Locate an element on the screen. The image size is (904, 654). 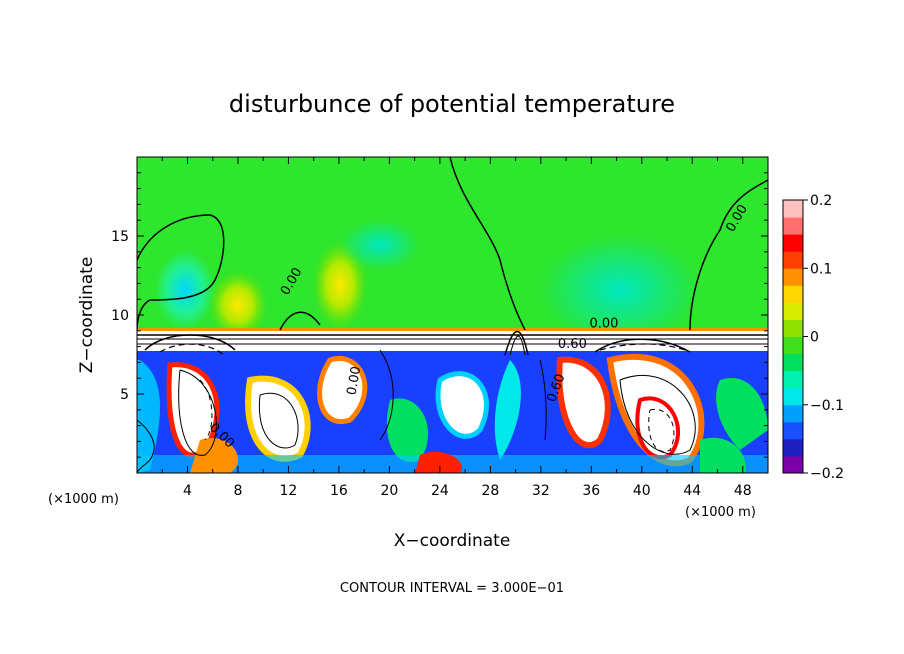
colorbar-tick-label: 0.2 is located at coordinates (821, 201).